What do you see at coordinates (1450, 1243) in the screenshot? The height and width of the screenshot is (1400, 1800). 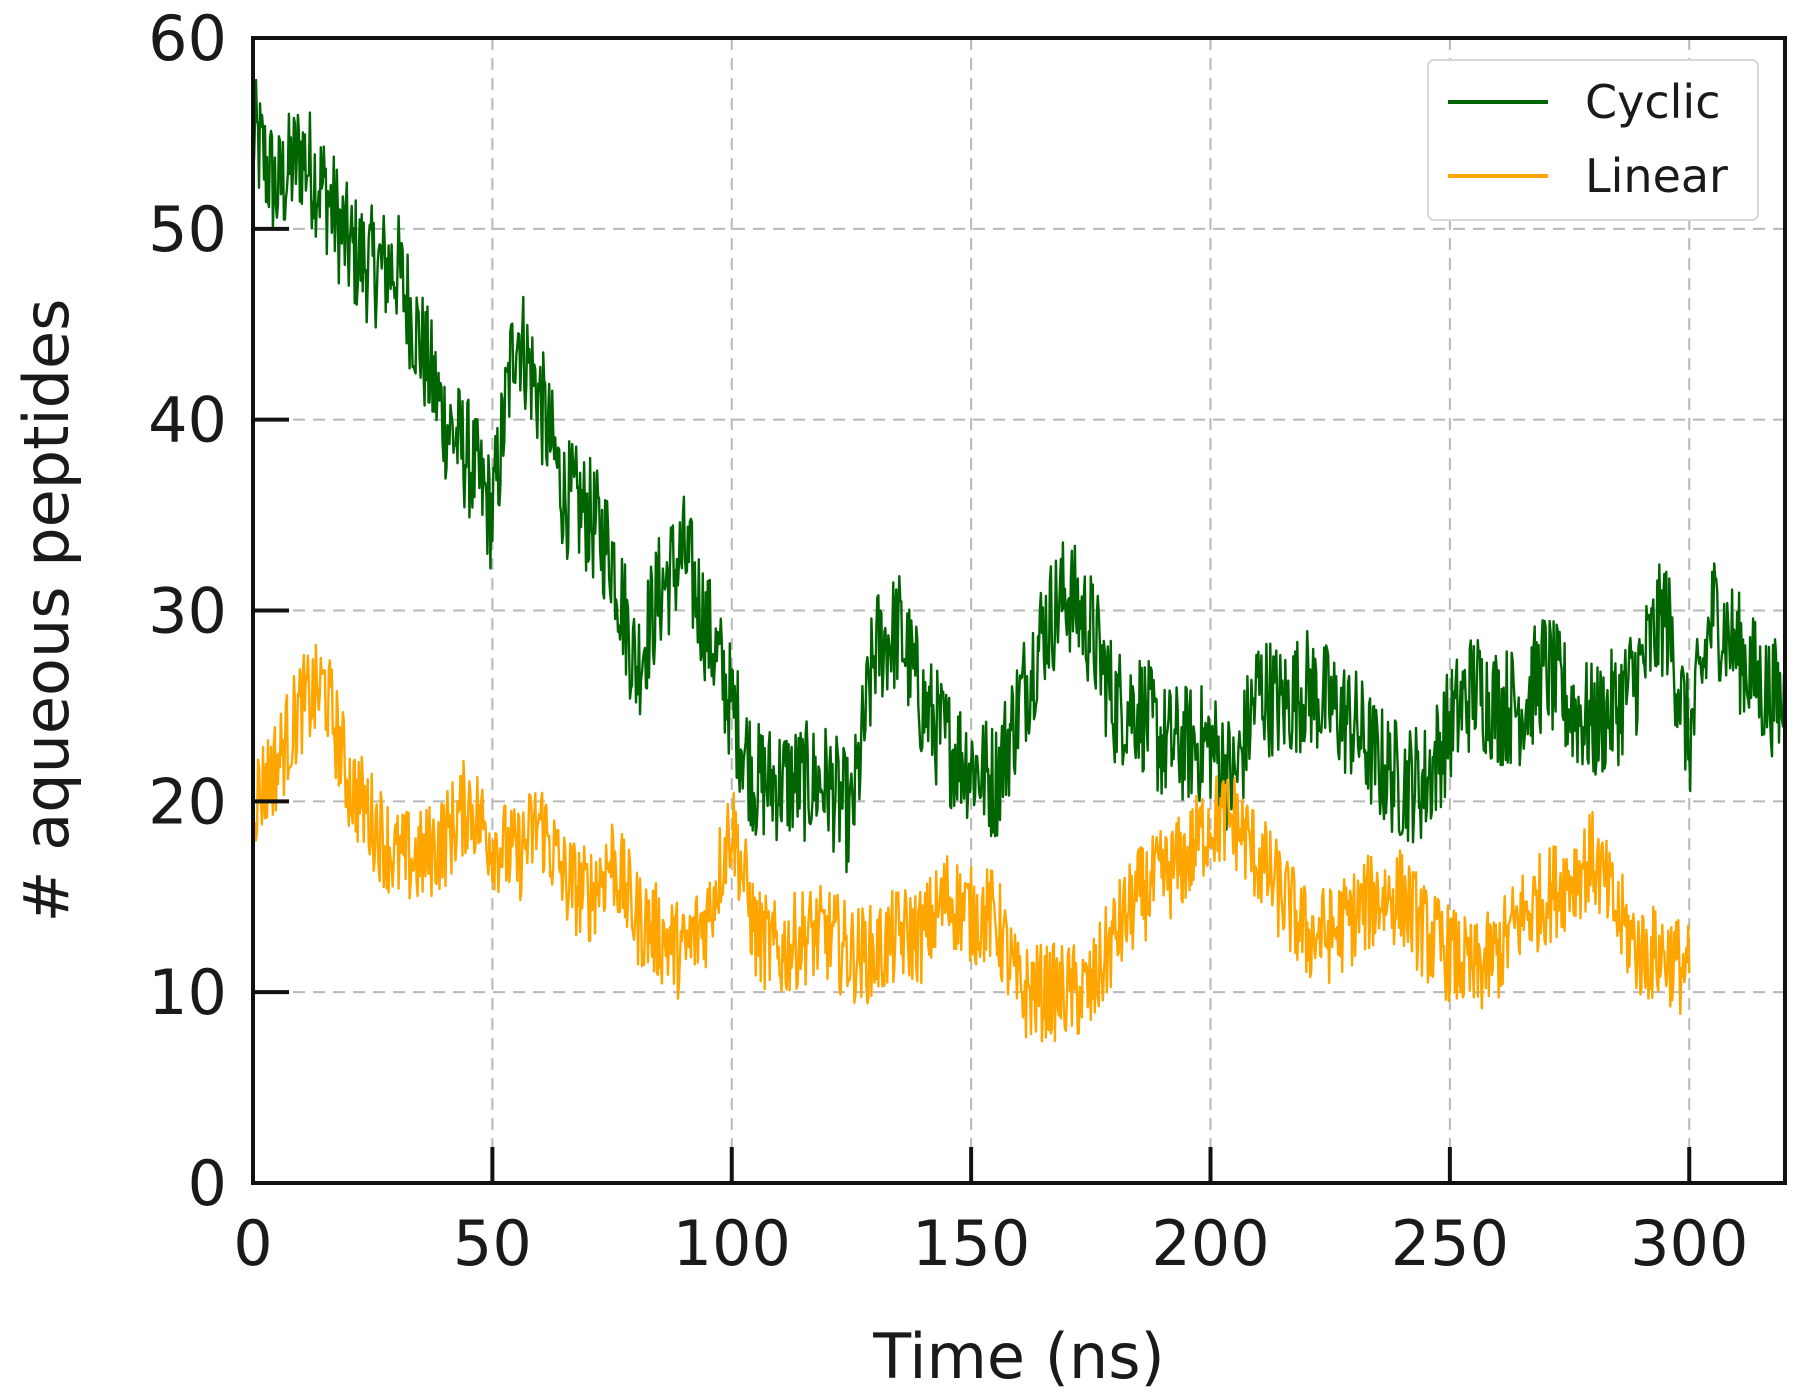 I see `x-tick-label-250: 250` at bounding box center [1450, 1243].